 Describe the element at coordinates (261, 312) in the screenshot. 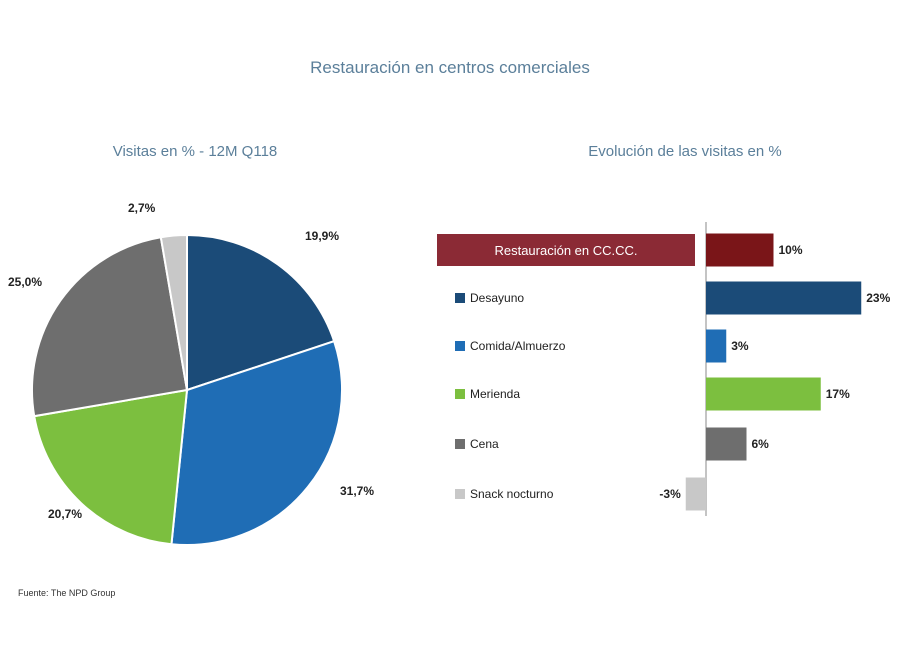

I see `pie-slice-desayuno` at that location.